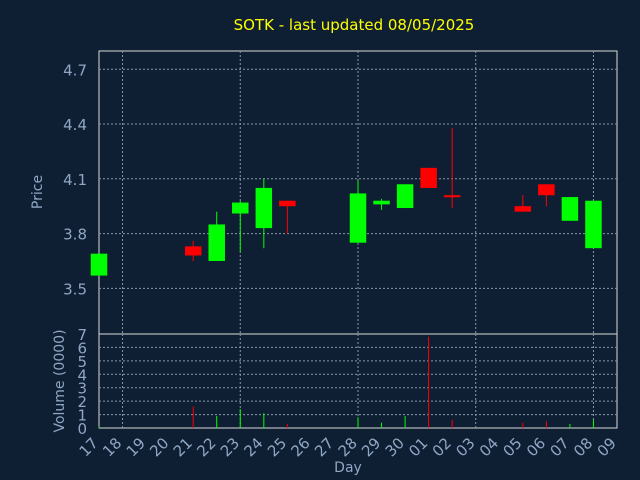 The width and height of the screenshot is (640, 480). I want to click on price-tick-label: 4.1, so click(75, 180).